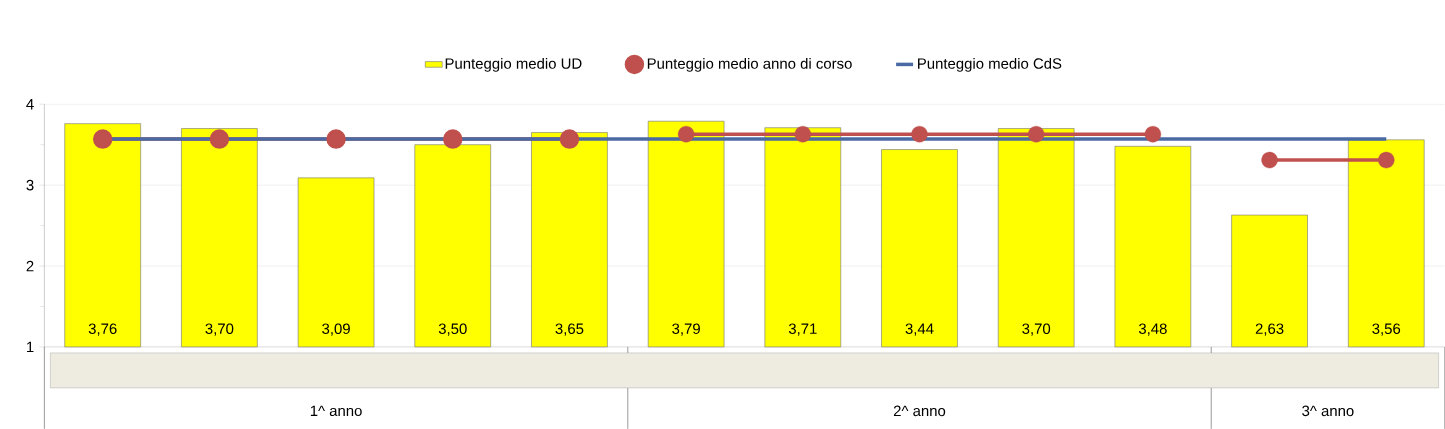 The width and height of the screenshot is (1445, 429). What do you see at coordinates (802, 329) in the screenshot?
I see `data-label: 3,71` at bounding box center [802, 329].